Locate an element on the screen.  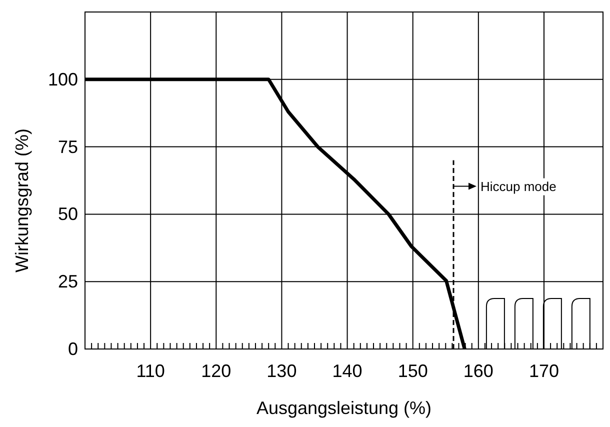
x-tick-label: 140 is located at coordinates (347, 371).